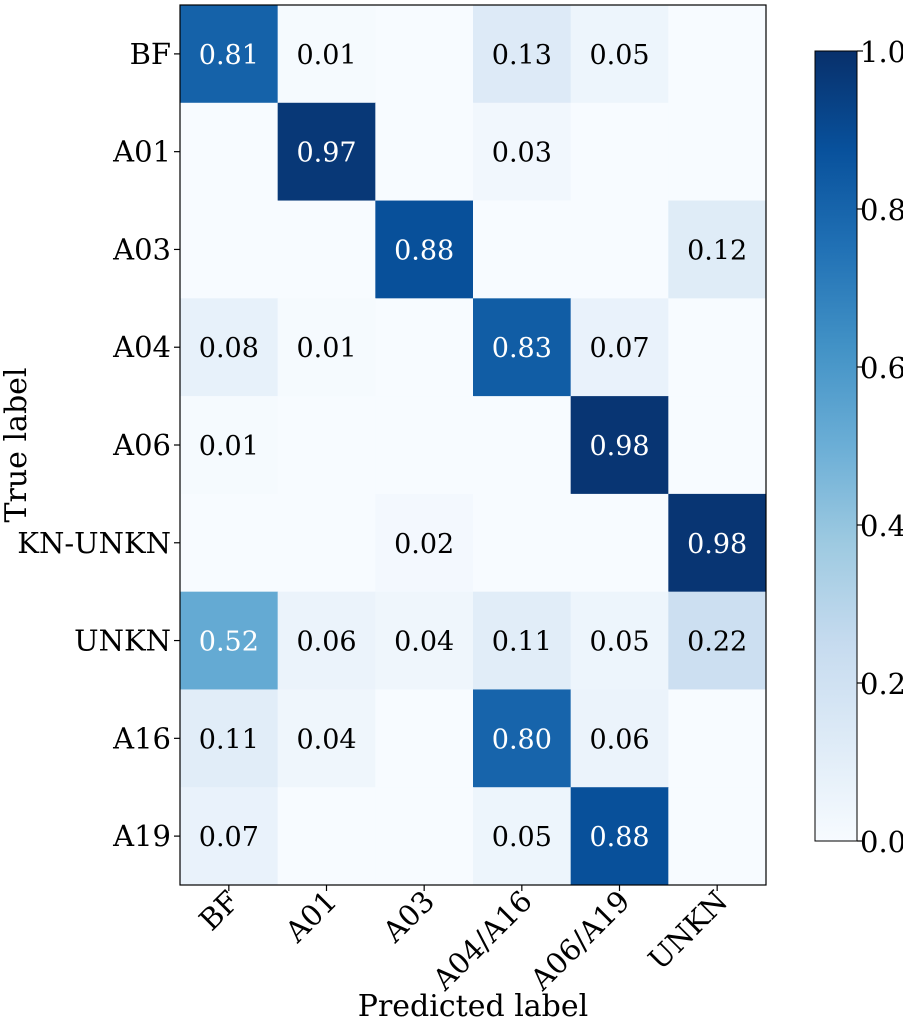 The height and width of the screenshot is (1029, 903). I want to click on colorbar, so click(836, 446).